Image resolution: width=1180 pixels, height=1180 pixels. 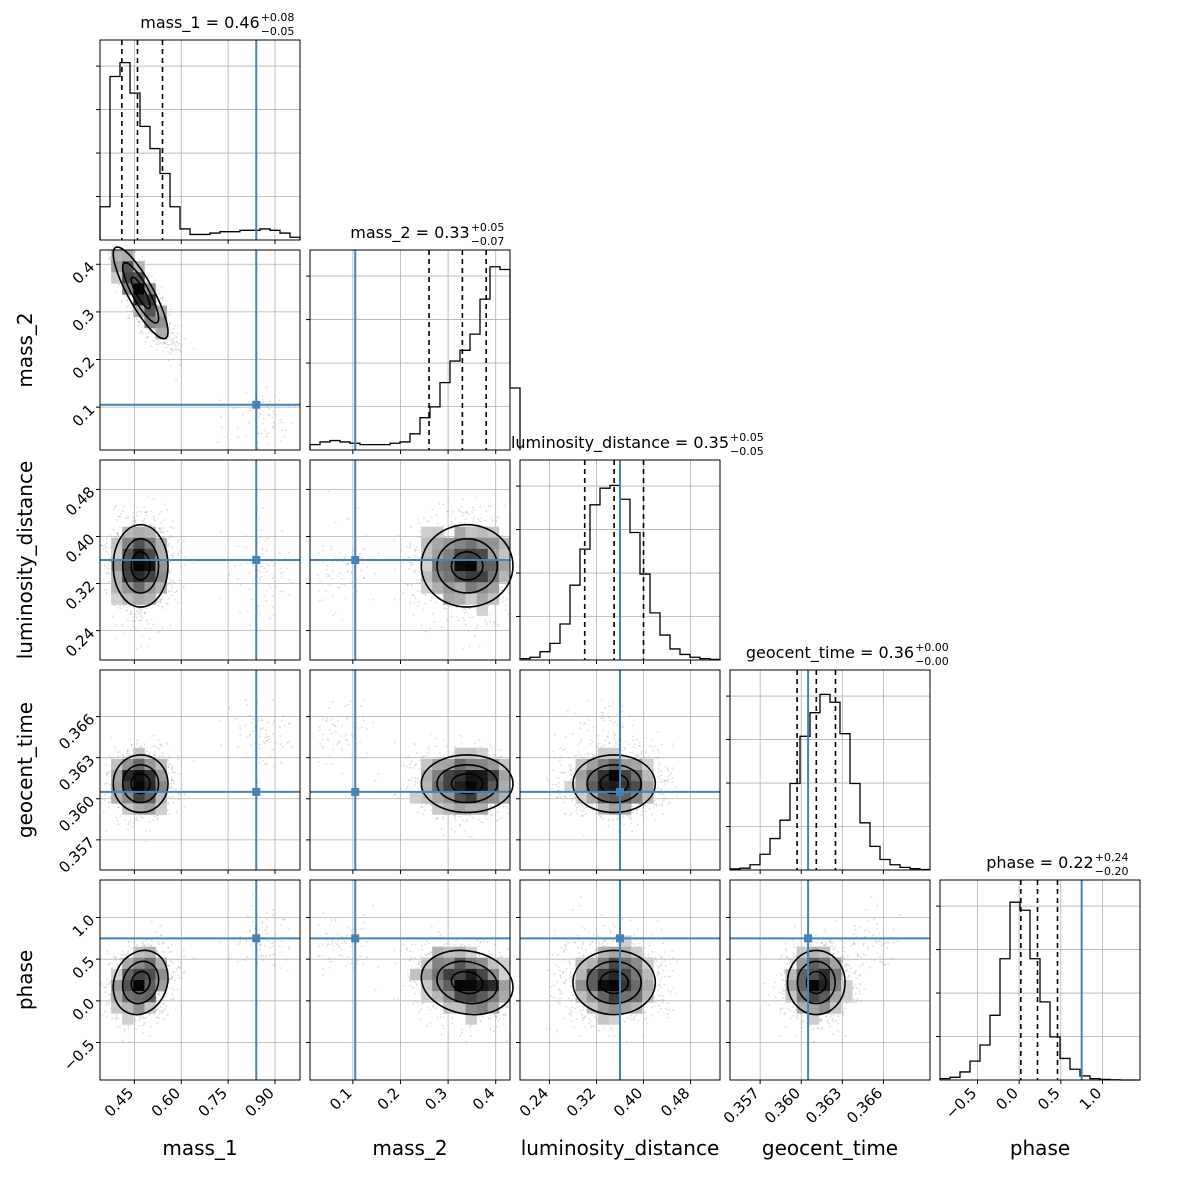 I want to click on y-axis-label-luminosity_distance: luminosity_distance, so click(x=25, y=560).